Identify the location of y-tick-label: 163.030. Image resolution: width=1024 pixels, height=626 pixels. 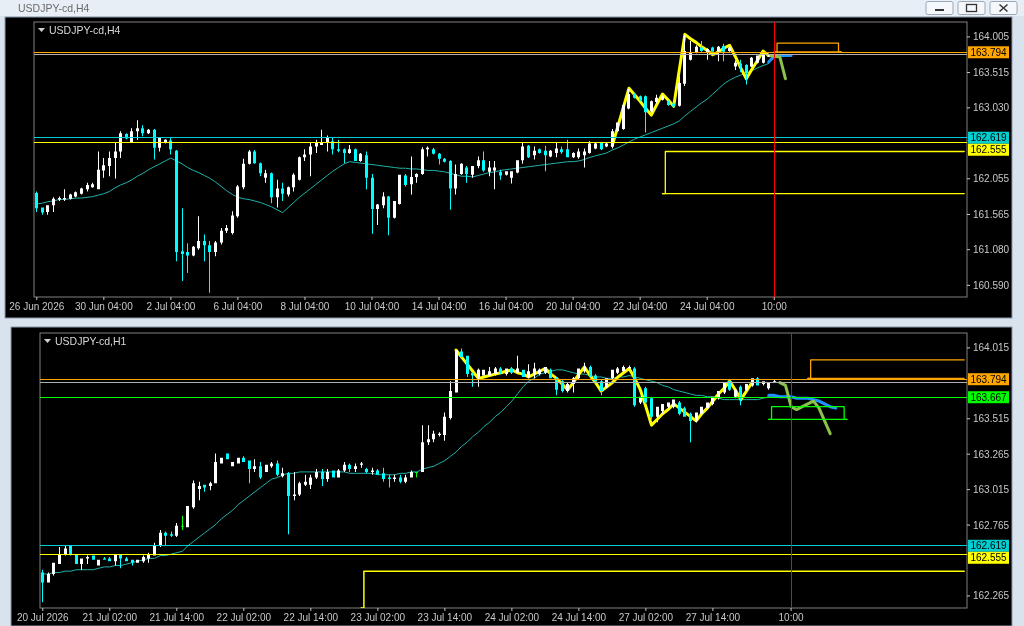
(991, 108).